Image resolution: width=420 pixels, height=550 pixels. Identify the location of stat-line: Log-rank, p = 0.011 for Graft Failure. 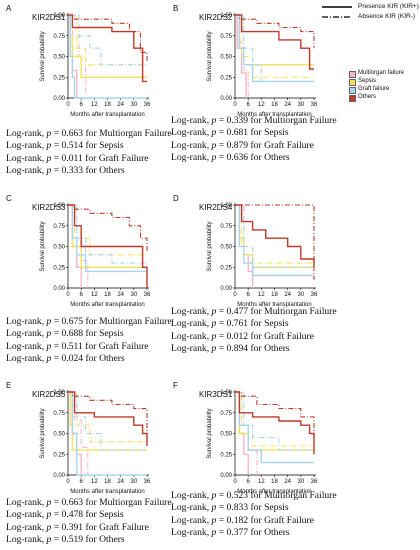
(77, 158).